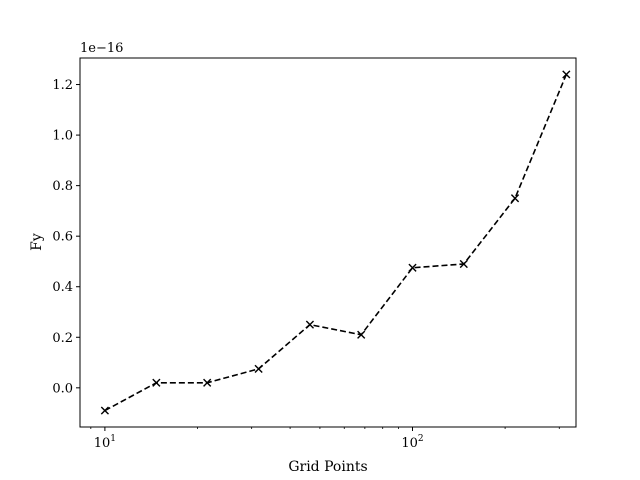 The width and height of the screenshot is (640, 480). I want to click on y-tick-label: 1.2, so click(62, 85).